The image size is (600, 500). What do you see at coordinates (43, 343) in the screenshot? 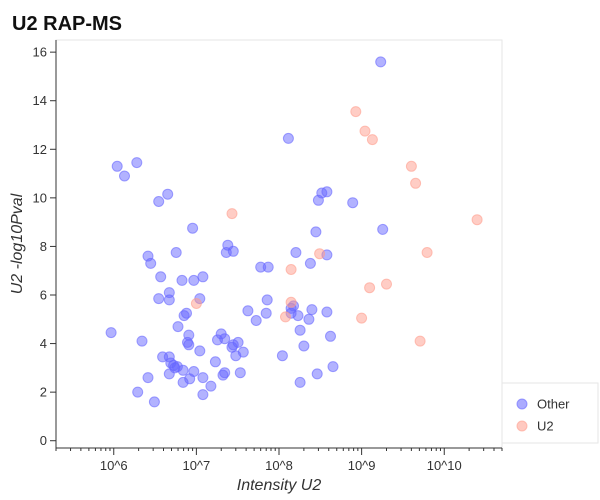
I see `y-tick-label: 4` at bounding box center [43, 343].